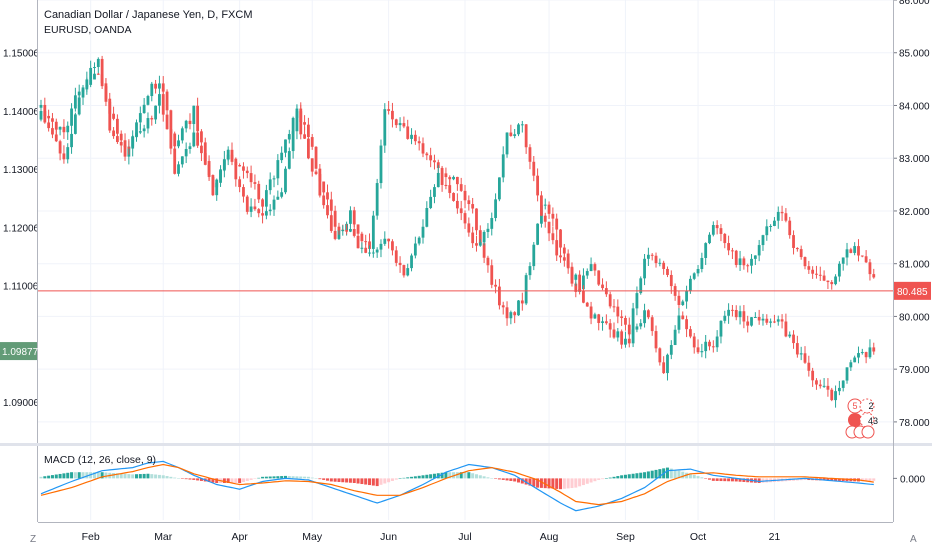  Describe the element at coordinates (914, 317) in the screenshot. I see `price-tick-label: 80.000` at that location.